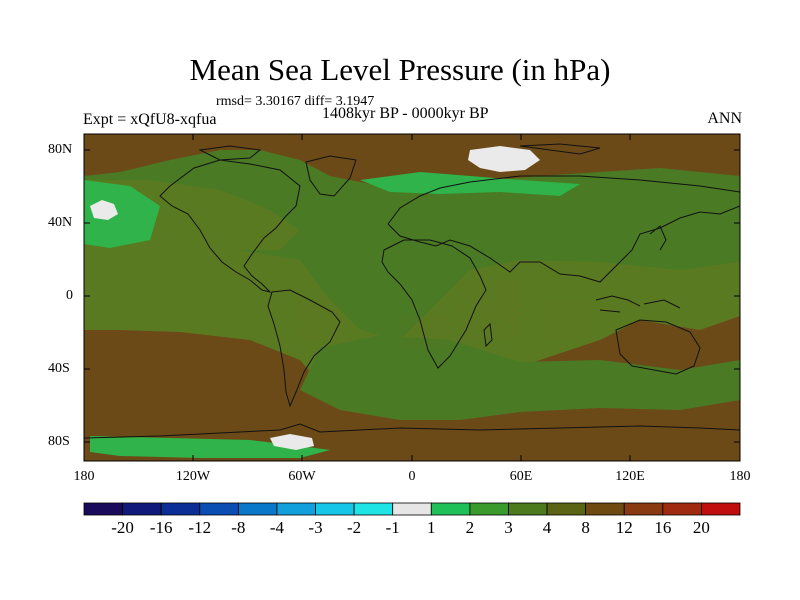 The width and height of the screenshot is (800, 600). I want to click on colorbar-label: -8, so click(238, 527).